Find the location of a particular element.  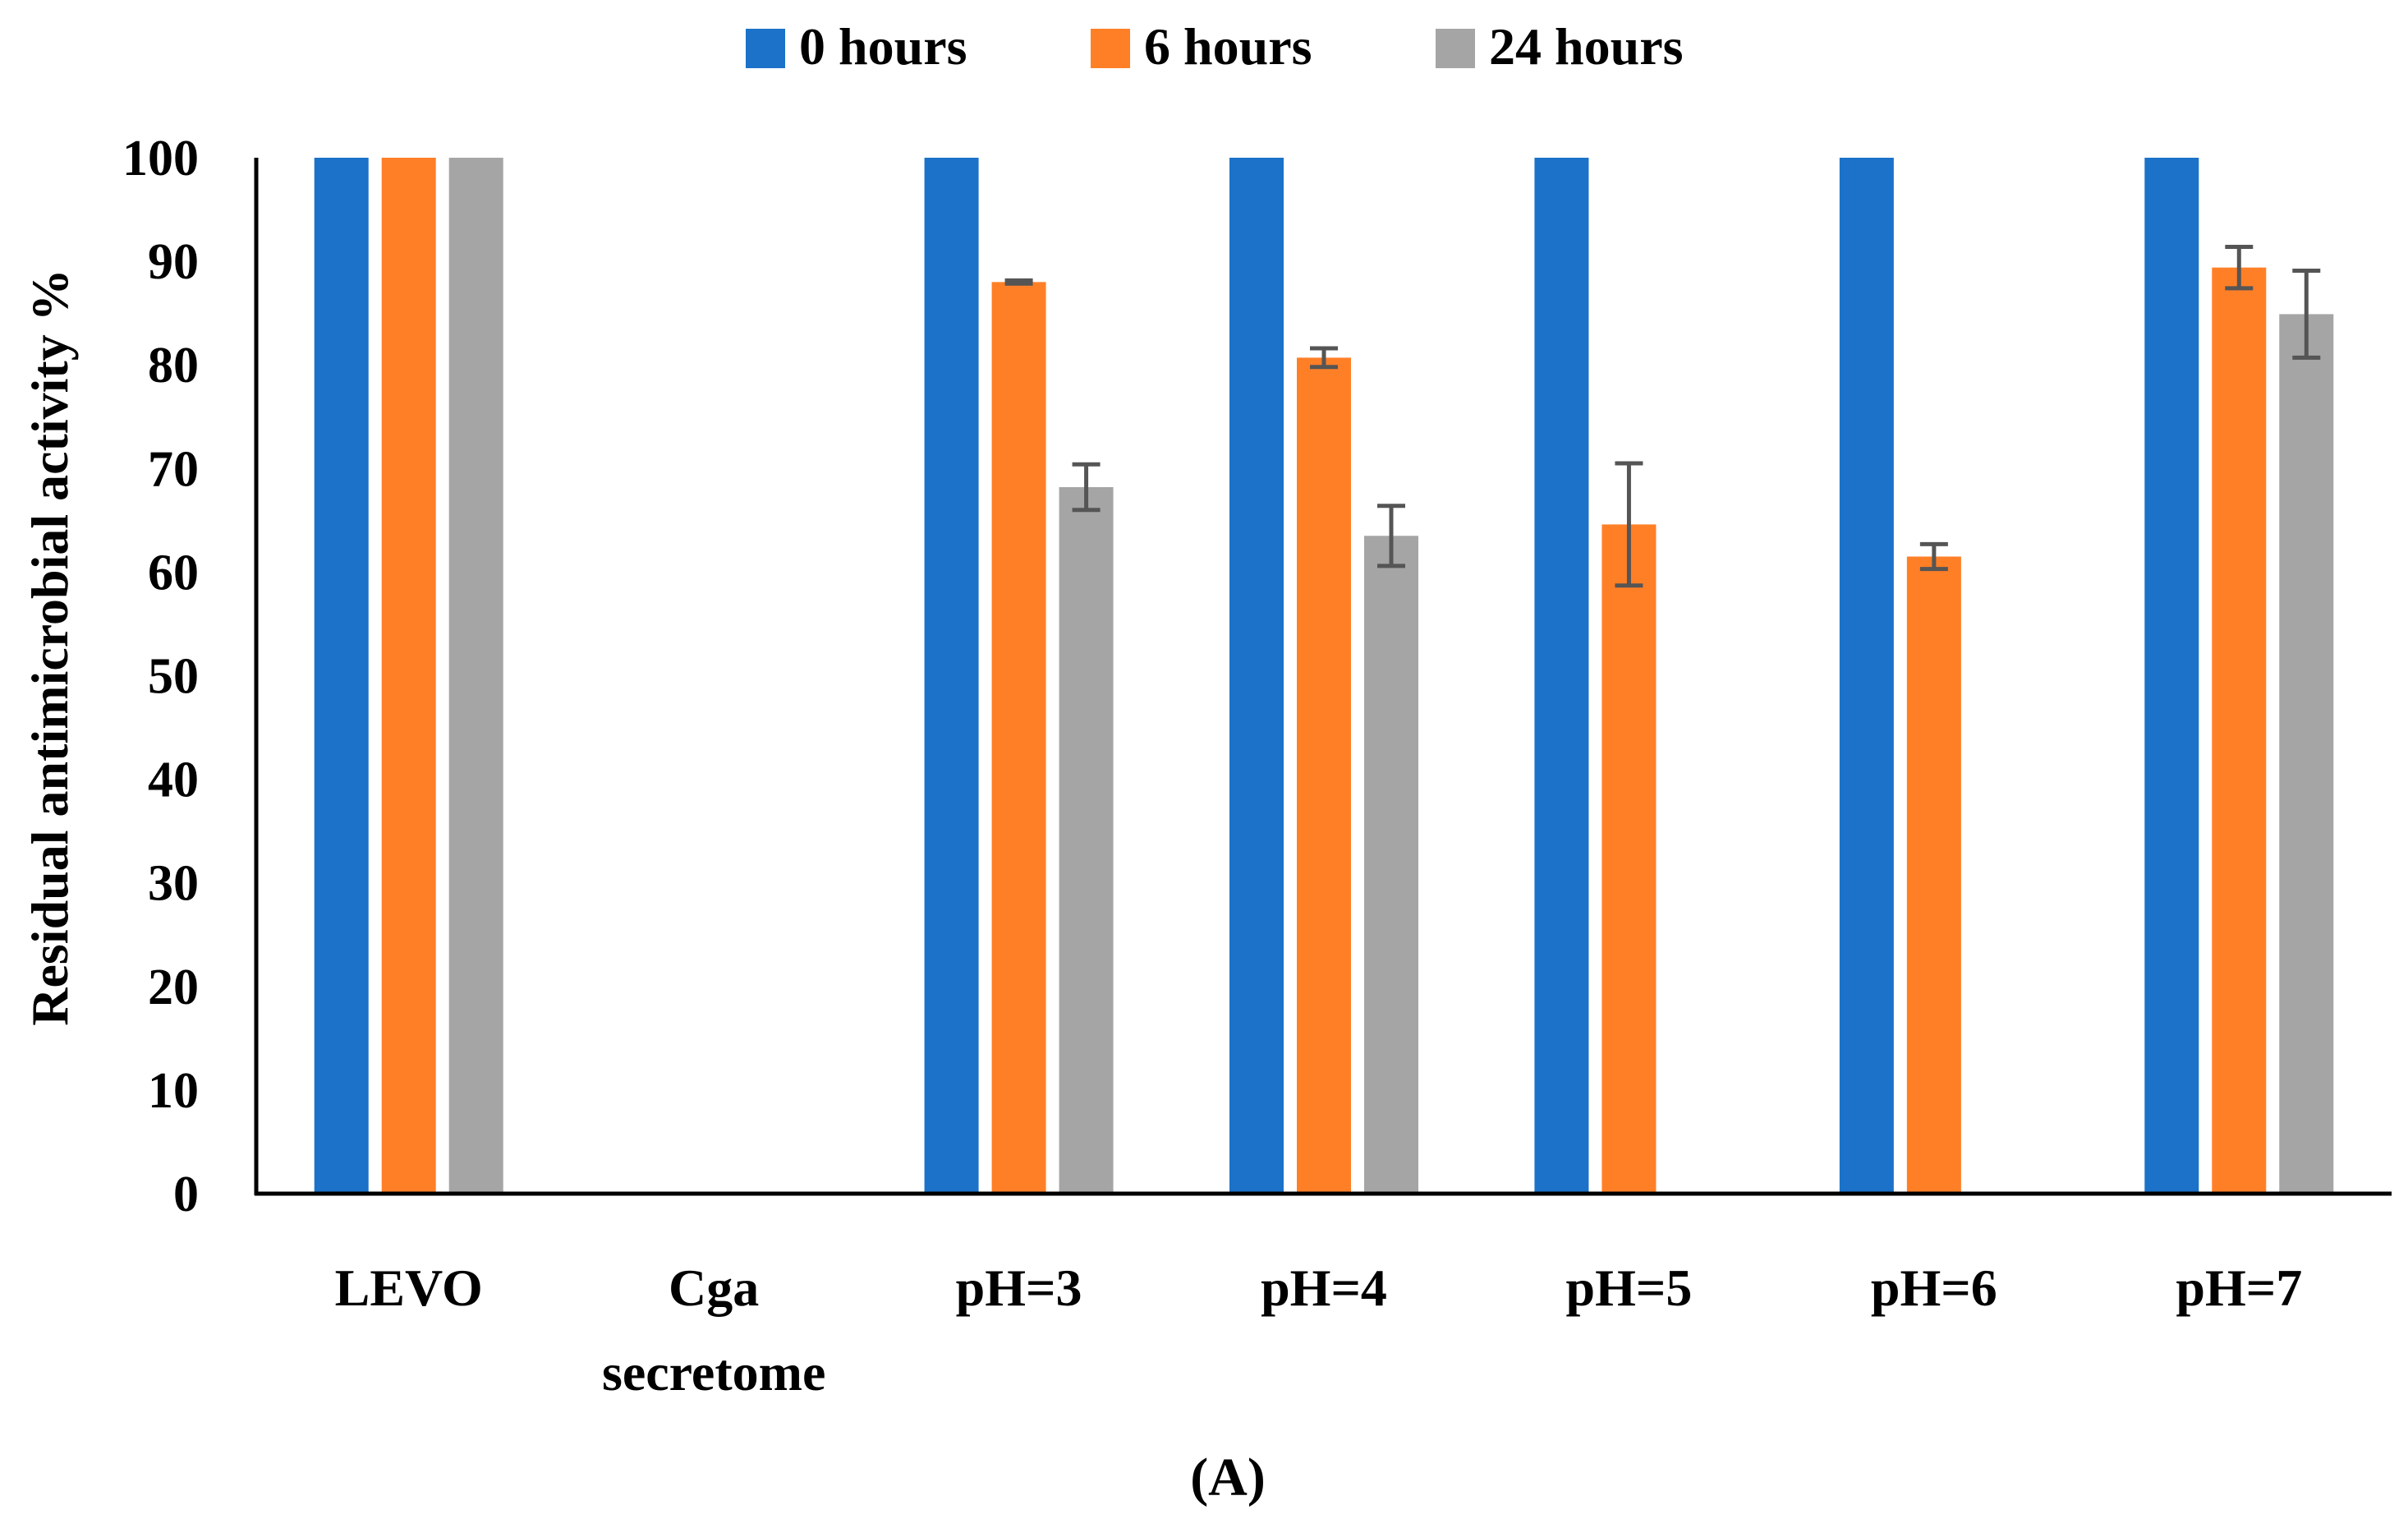

x-tick-label: pH=5 is located at coordinates (1629, 1288).